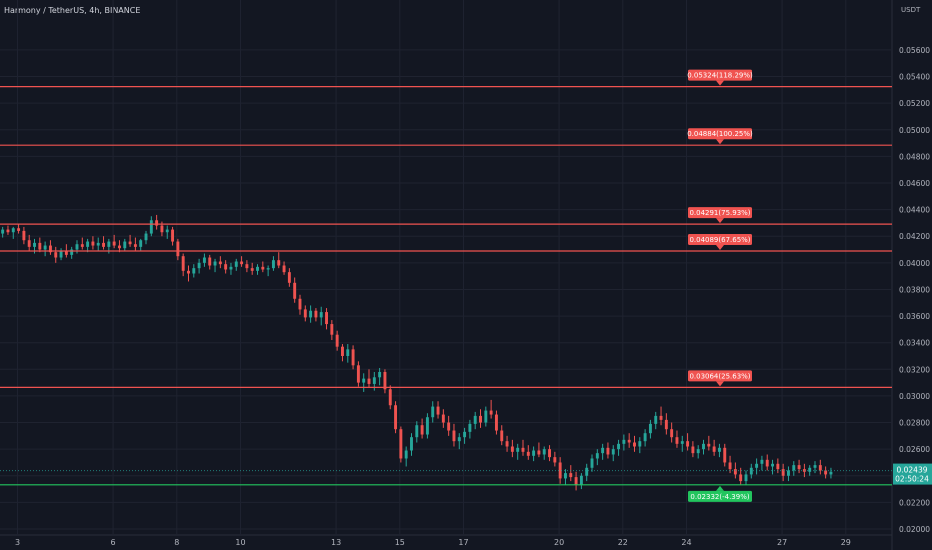 This screenshot has width=932, height=550. What do you see at coordinates (446, 137) in the screenshot?
I see `resistance-level: 0.04884(100.25%)` at bounding box center [446, 137].